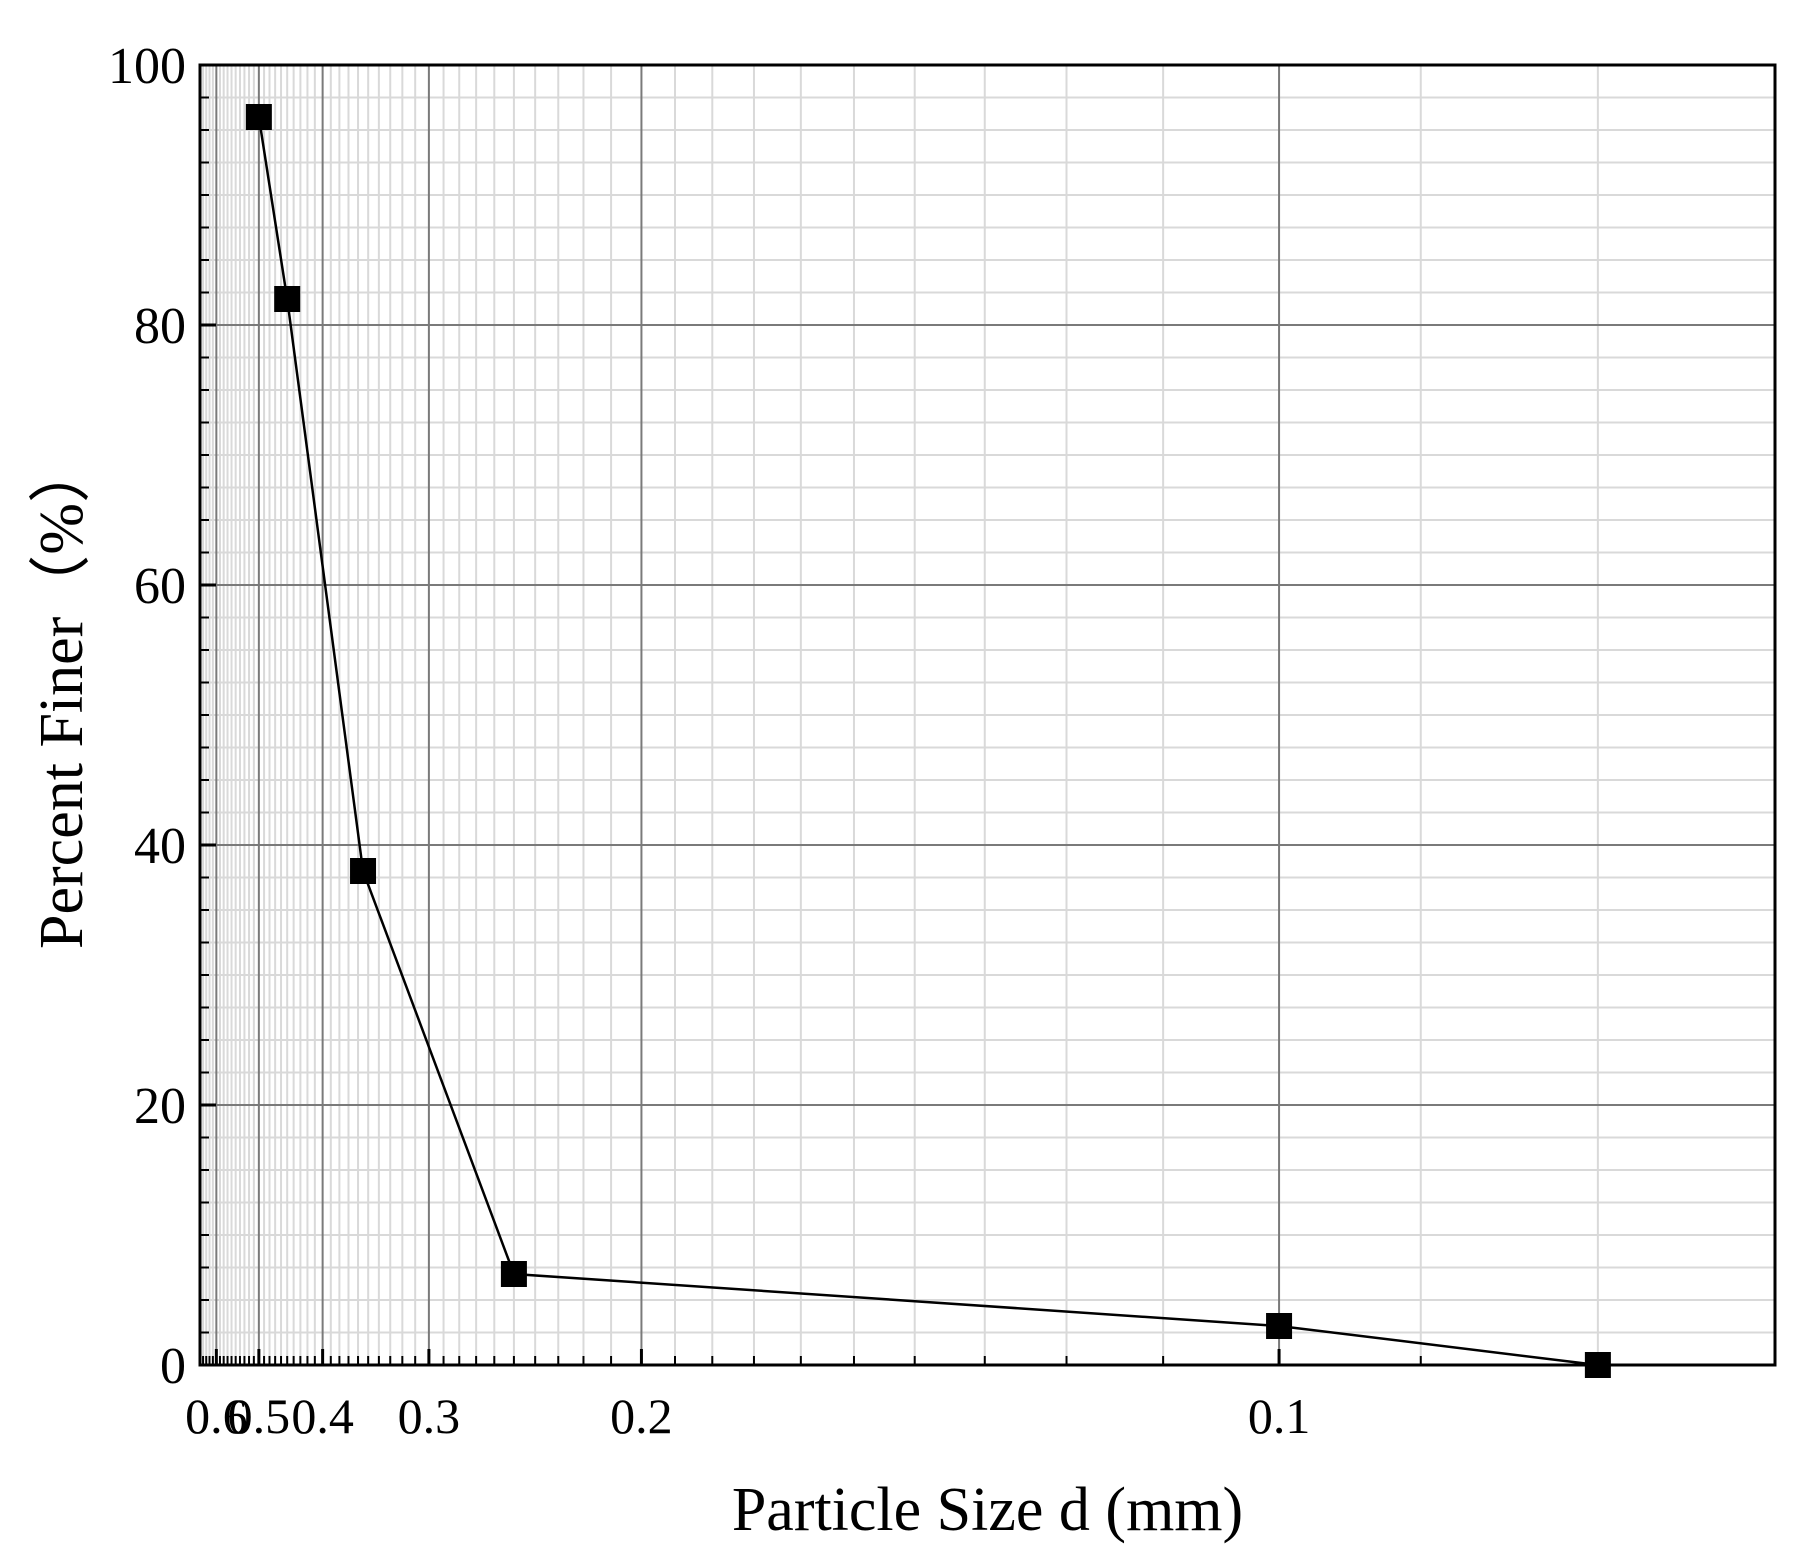 The width and height of the screenshot is (1794, 1567). I want to click on x-tick-label: 0.5, so click(259, 1416).